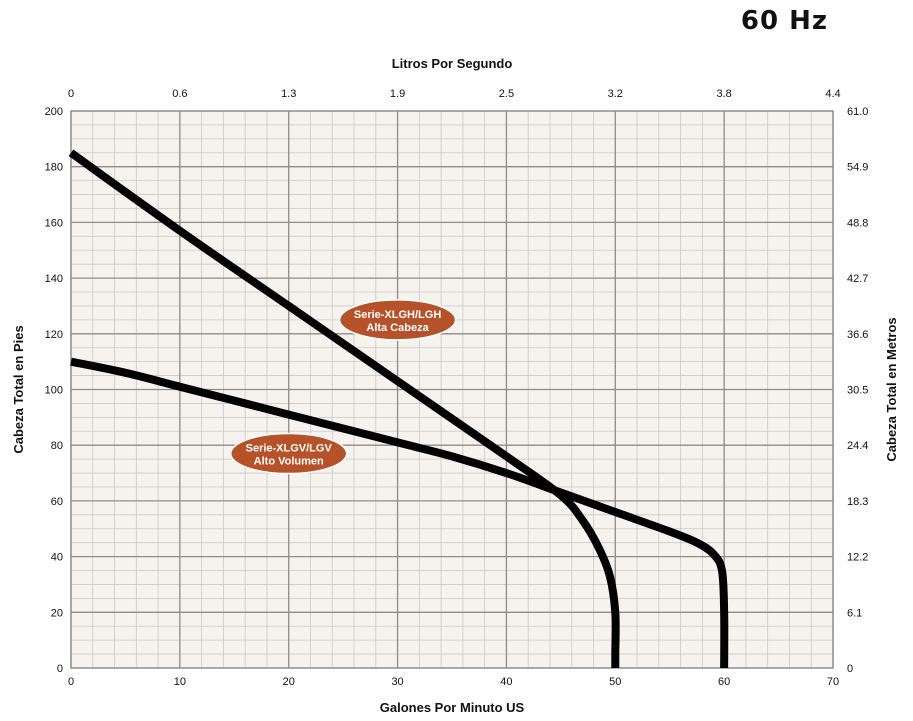  Describe the element at coordinates (289, 462) in the screenshot. I see `series-label-text: Alto Volumen` at that location.